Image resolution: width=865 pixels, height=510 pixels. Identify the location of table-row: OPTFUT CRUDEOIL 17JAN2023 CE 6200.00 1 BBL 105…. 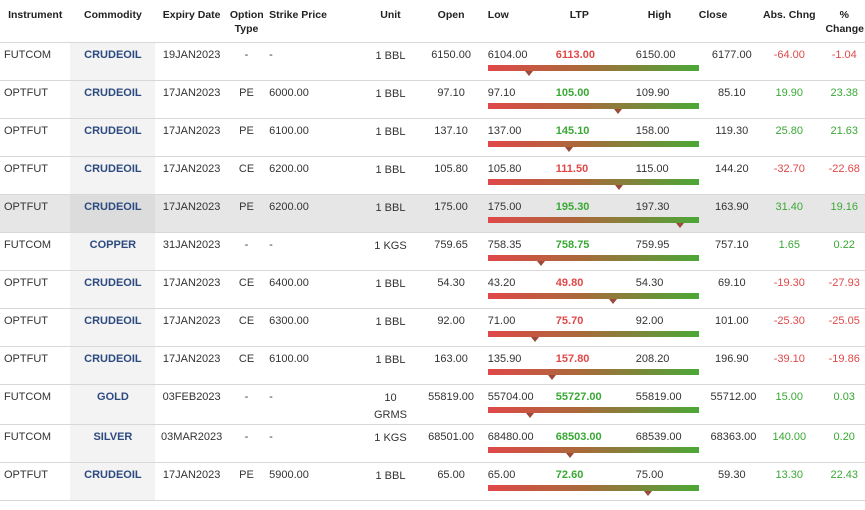
(432, 175).